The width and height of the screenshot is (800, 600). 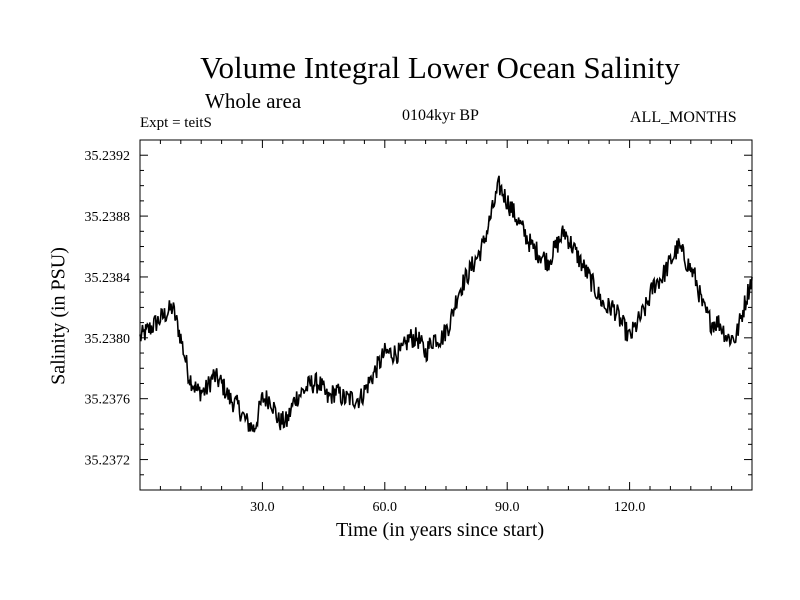 What do you see at coordinates (630, 507) in the screenshot?
I see `x-tick-label: 120.0` at bounding box center [630, 507].